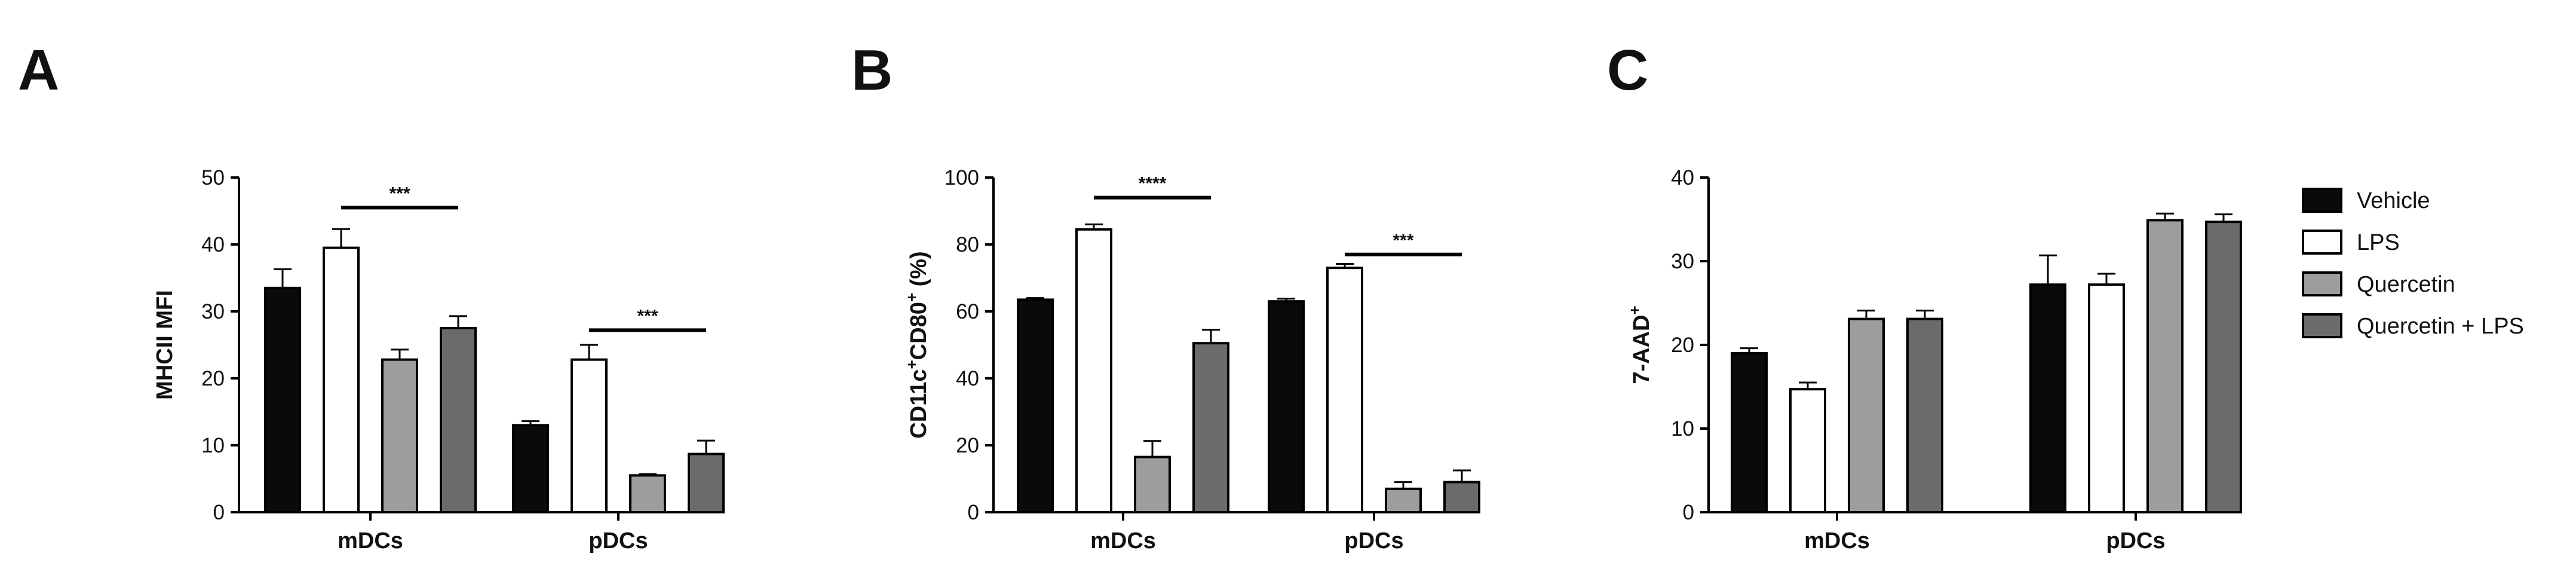 Image resolution: width=2576 pixels, height=575 pixels. What do you see at coordinates (1152, 484) in the screenshot?
I see `bar-b-quercetin-mdcs` at bounding box center [1152, 484].